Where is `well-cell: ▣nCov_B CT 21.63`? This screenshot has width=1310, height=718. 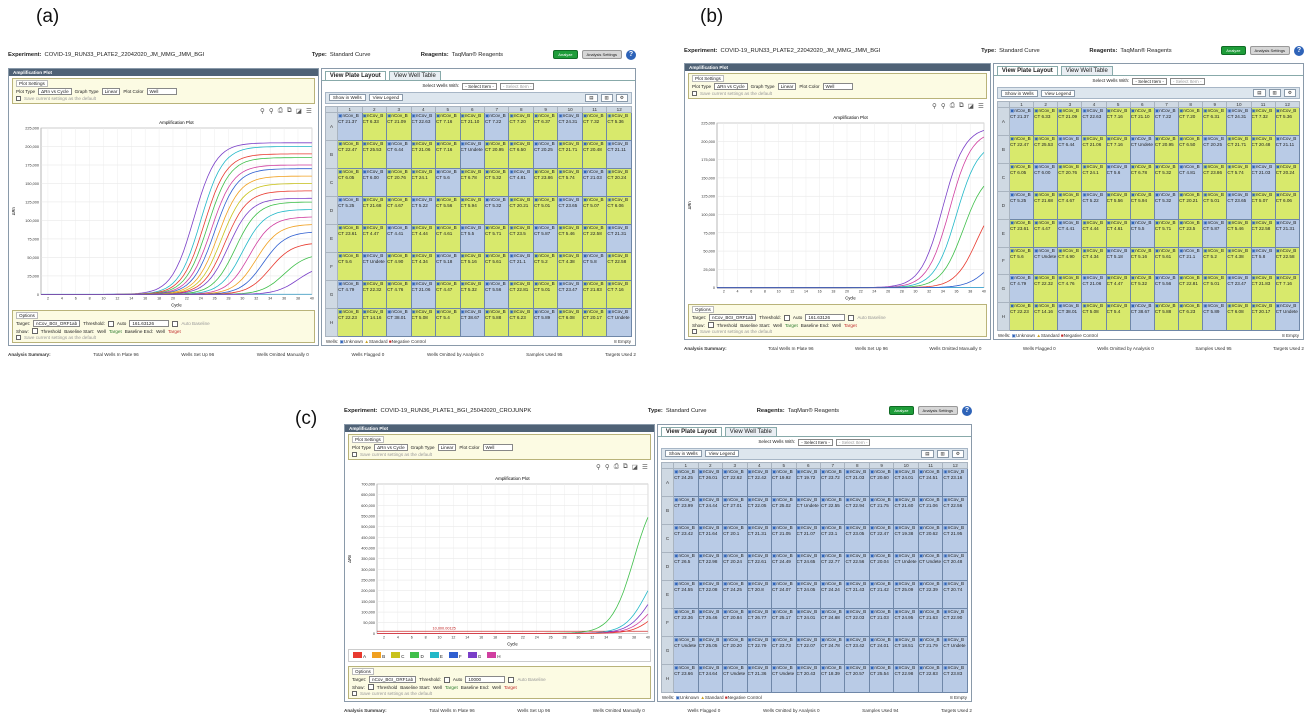 well-cell: ▣nCov_B CT 21.63 is located at coordinates (930, 622).